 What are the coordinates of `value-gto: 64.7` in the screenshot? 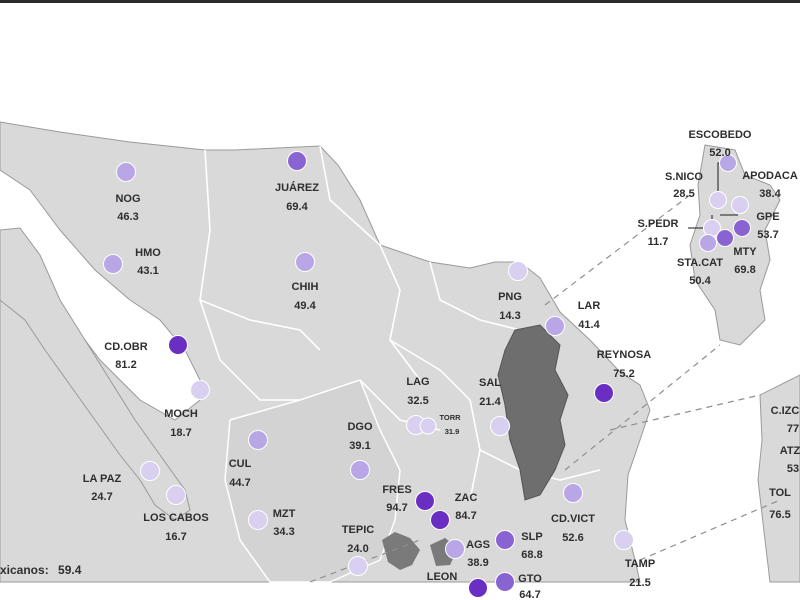 It's located at (529, 594).